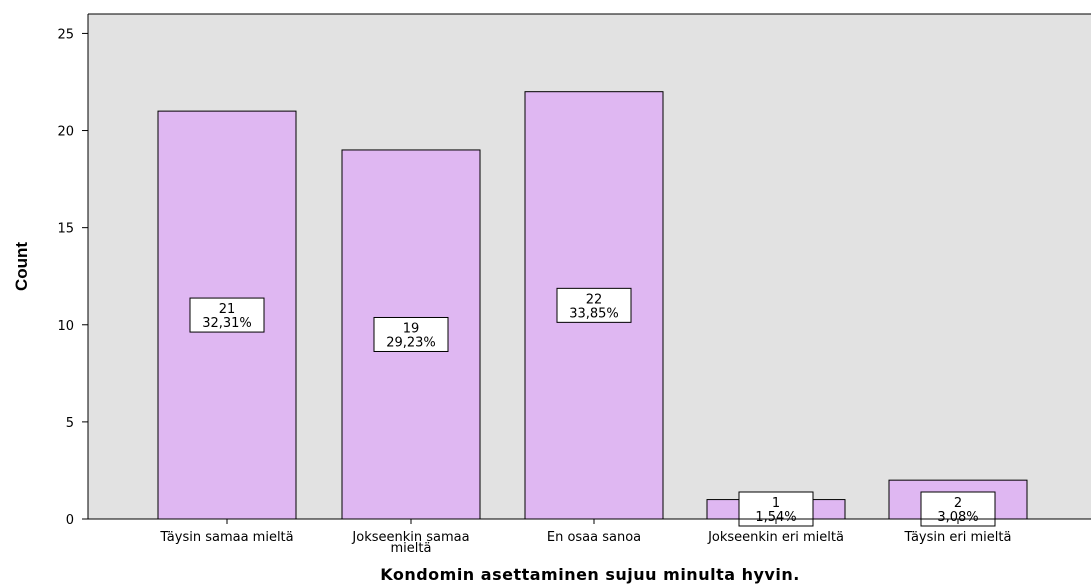 The width and height of the screenshot is (1091, 584). What do you see at coordinates (594, 313) in the screenshot?
I see `data-label-percent: 33,85%` at bounding box center [594, 313].